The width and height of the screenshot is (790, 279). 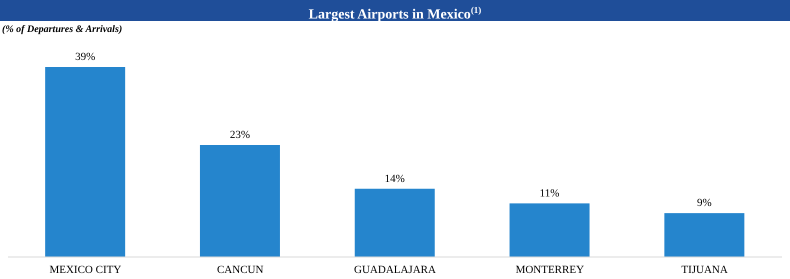 I want to click on x-tick-label: MEXICO CITY, so click(x=85, y=270).